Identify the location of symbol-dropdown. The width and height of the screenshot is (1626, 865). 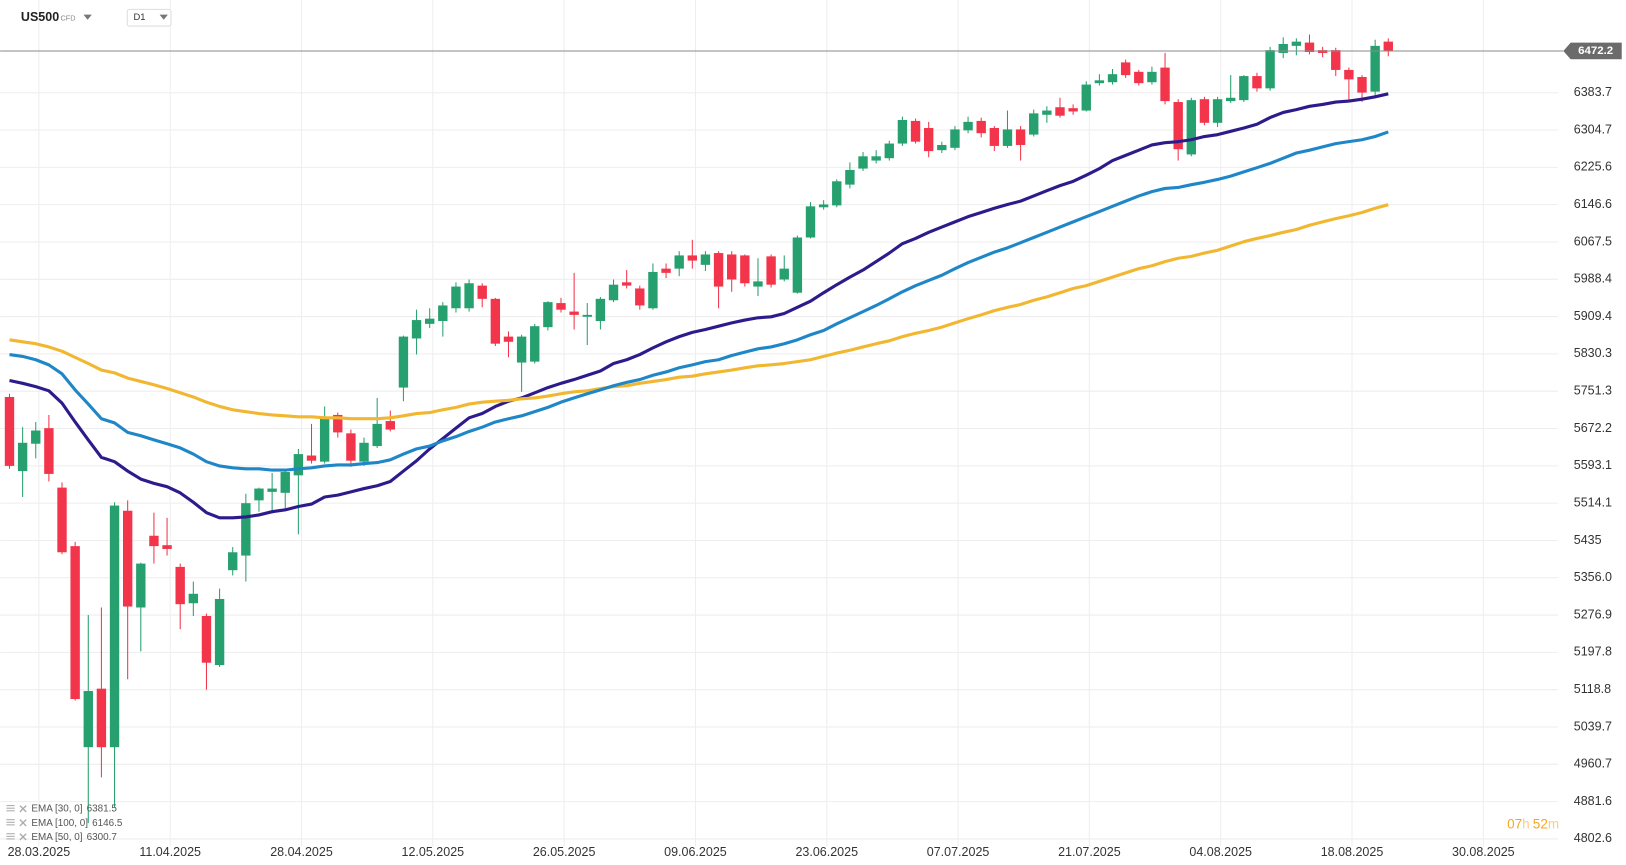
(87, 17).